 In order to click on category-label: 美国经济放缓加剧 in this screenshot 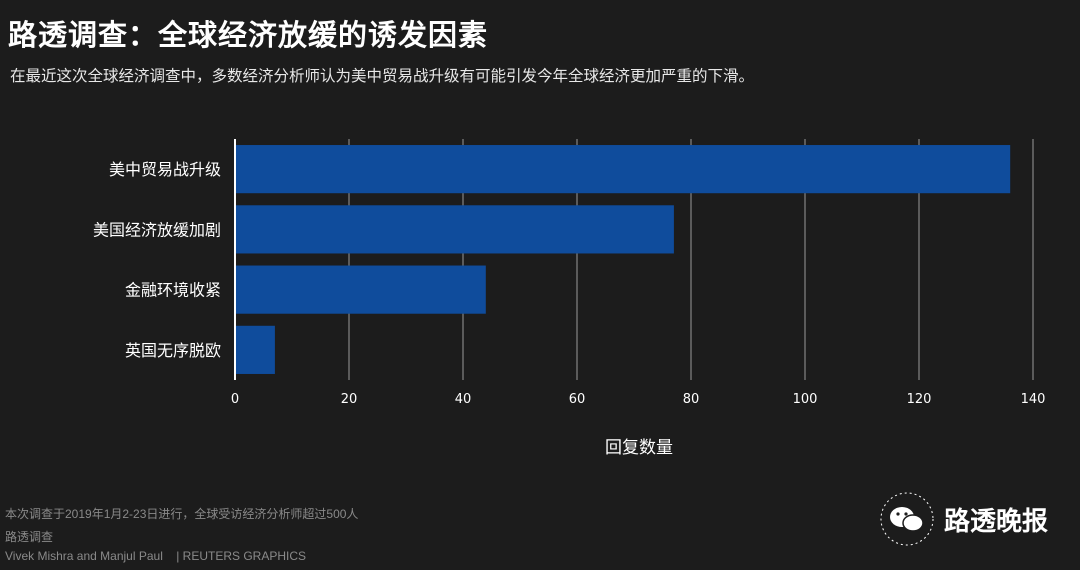, I will do `click(157, 229)`.